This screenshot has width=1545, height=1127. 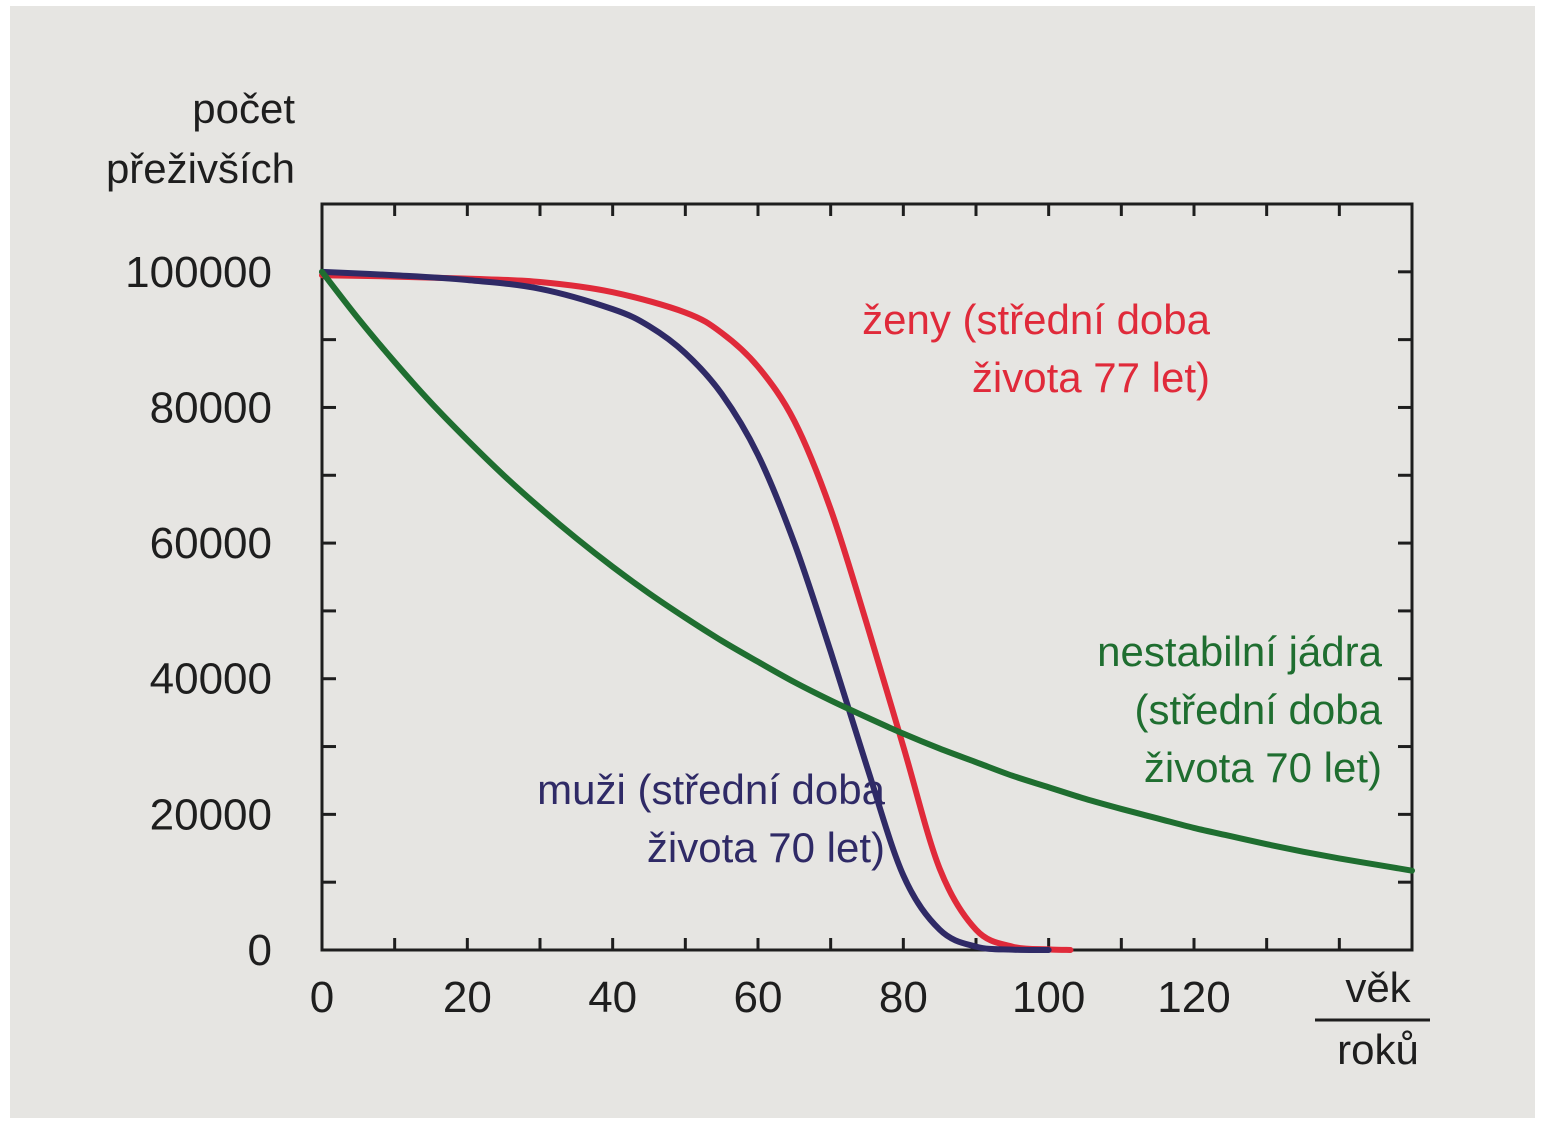 I want to click on label-zeny-line-2: života 77 let), so click(x=1091, y=377).